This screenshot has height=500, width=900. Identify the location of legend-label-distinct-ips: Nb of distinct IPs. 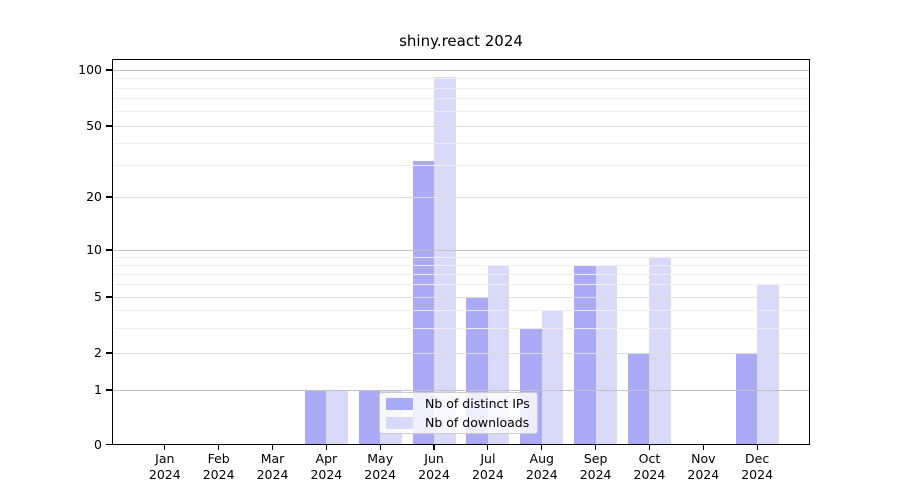
(477, 403).